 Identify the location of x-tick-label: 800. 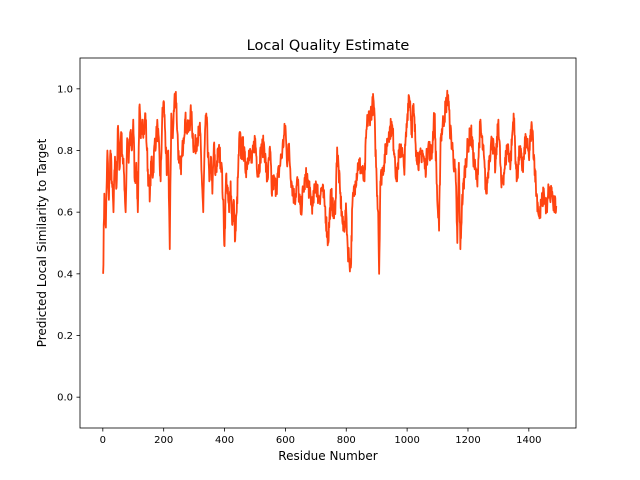
(346, 440).